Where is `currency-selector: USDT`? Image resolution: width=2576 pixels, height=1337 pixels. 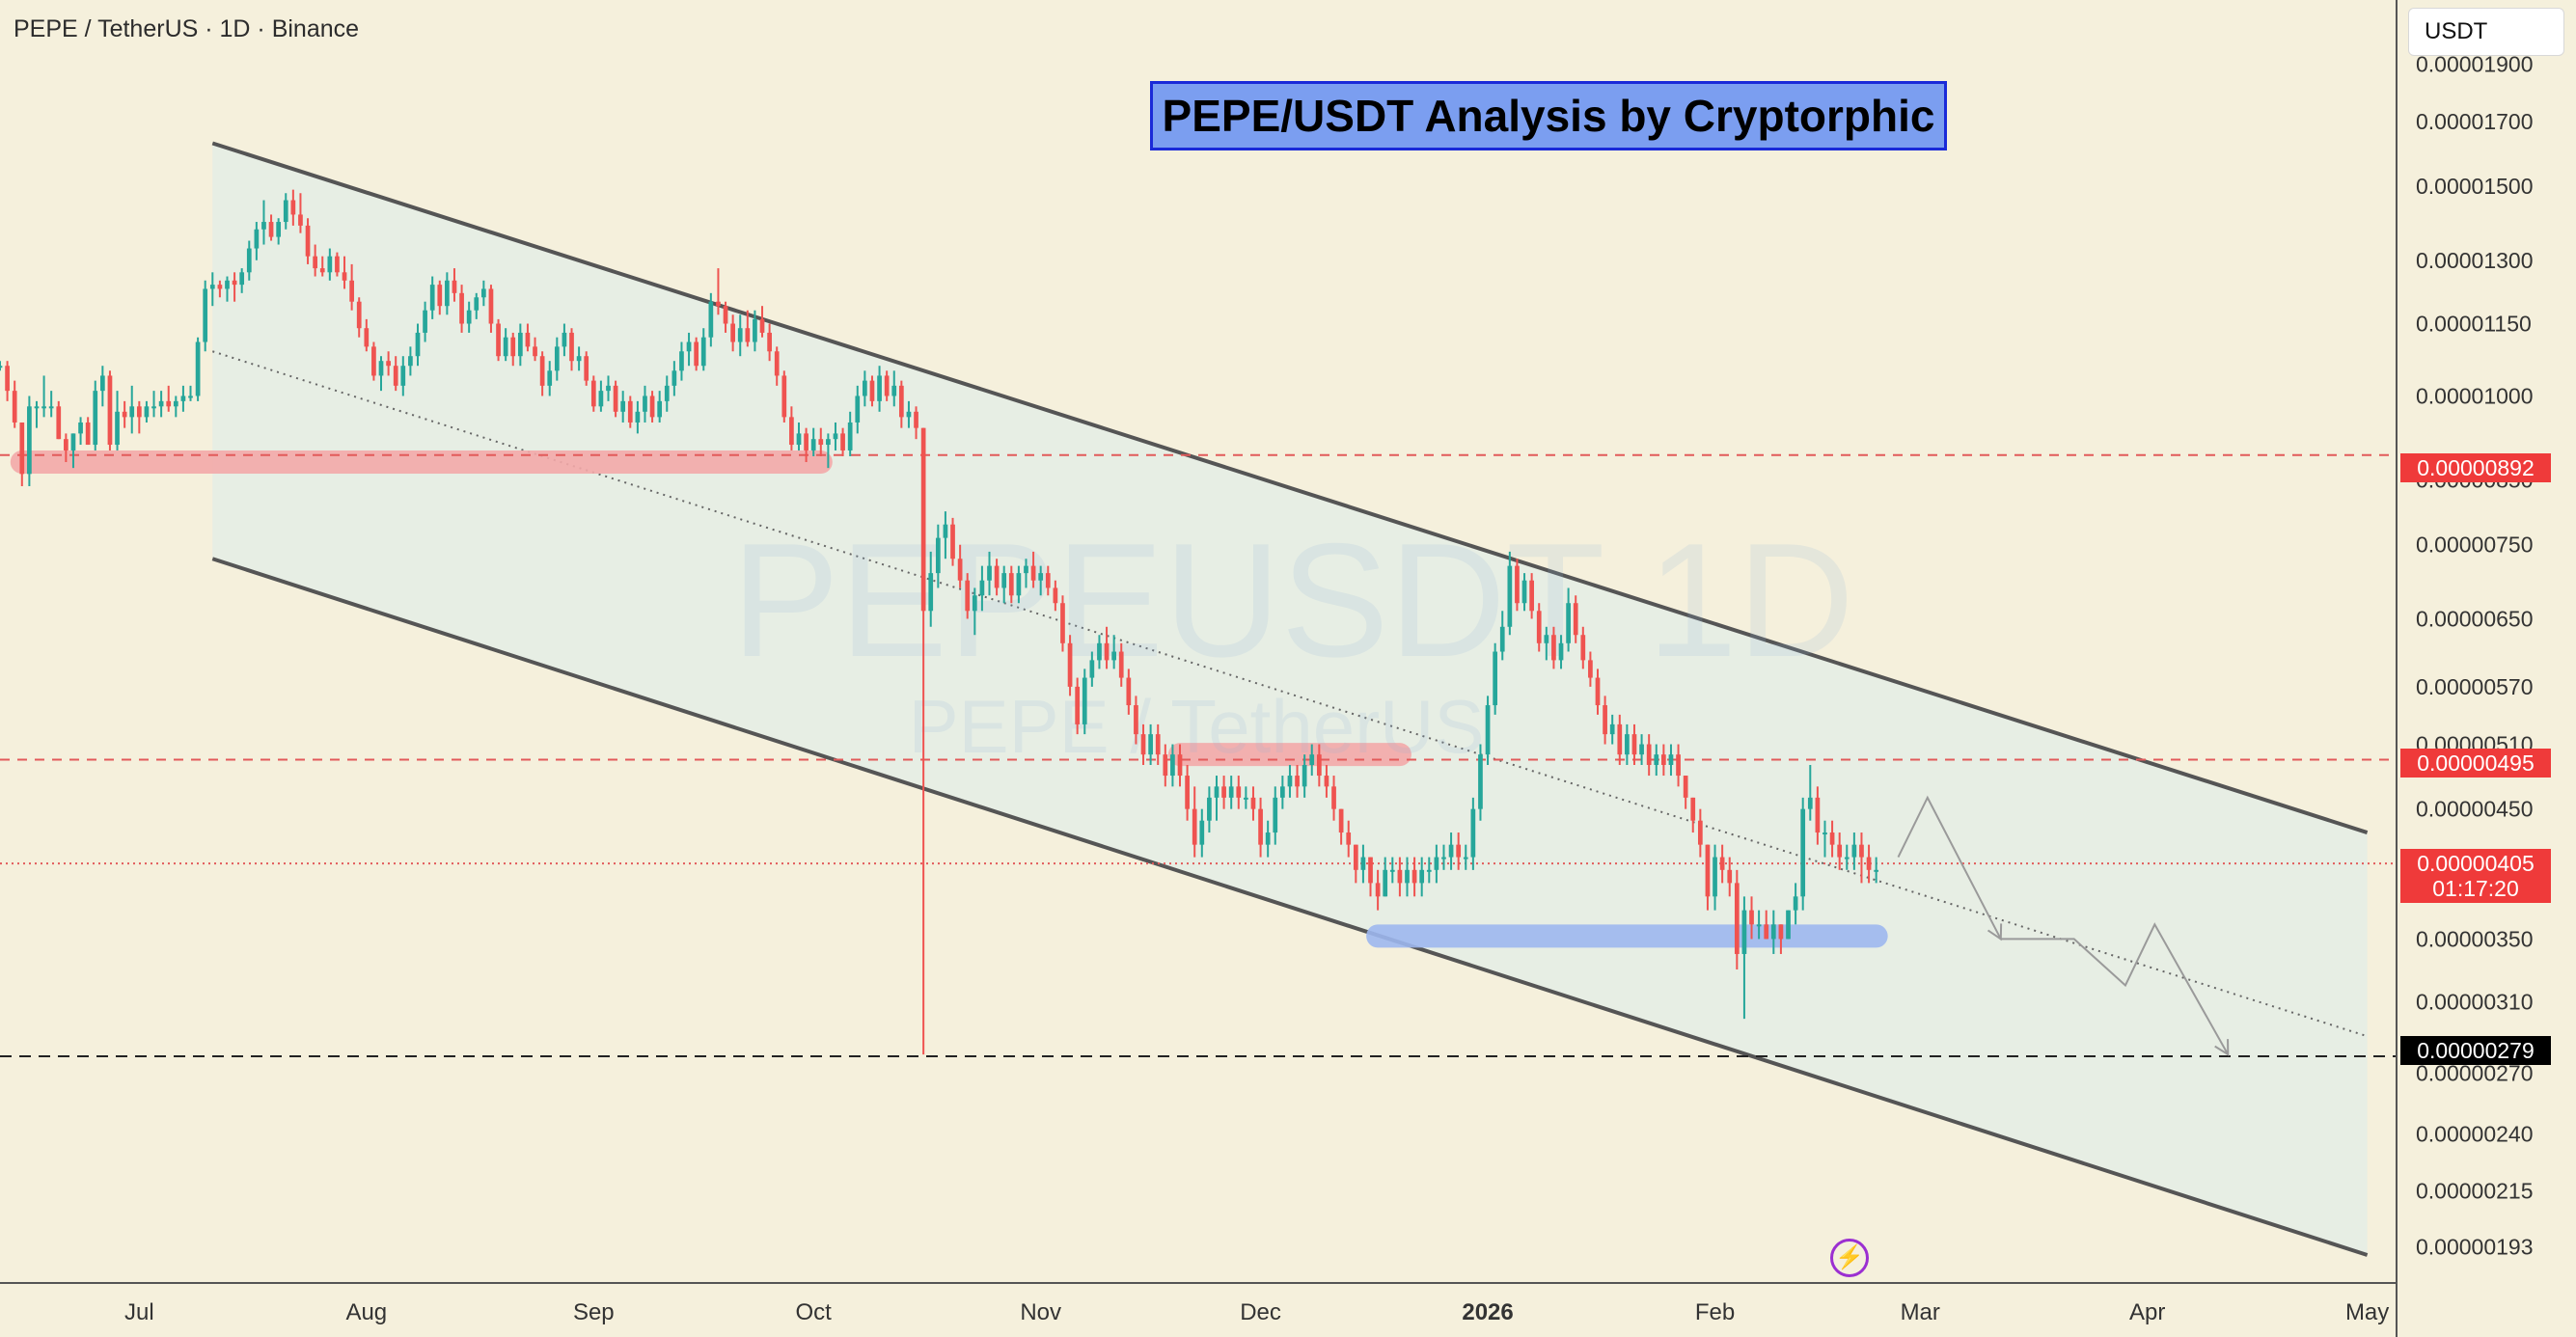 currency-selector: USDT is located at coordinates (2486, 32).